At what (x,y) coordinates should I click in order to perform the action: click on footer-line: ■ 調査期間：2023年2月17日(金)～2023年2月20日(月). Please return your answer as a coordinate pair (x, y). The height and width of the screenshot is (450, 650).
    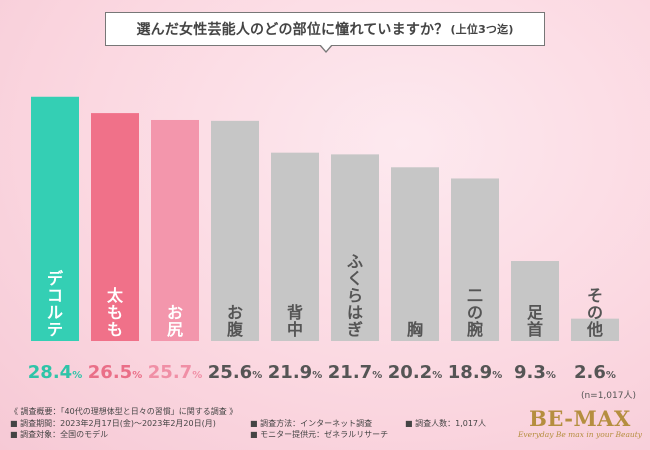
    Looking at the image, I should click on (113, 423).